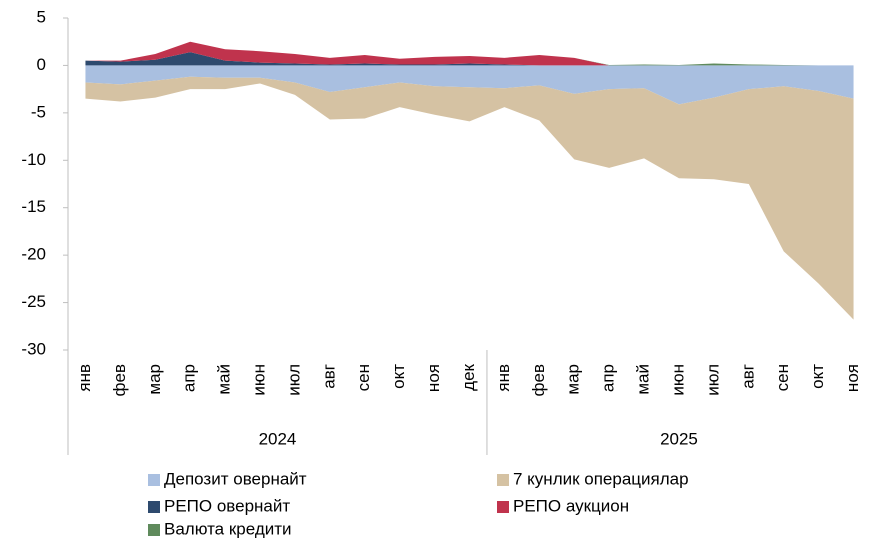  I want to click on y-tick-label: -30, so click(33, 348).